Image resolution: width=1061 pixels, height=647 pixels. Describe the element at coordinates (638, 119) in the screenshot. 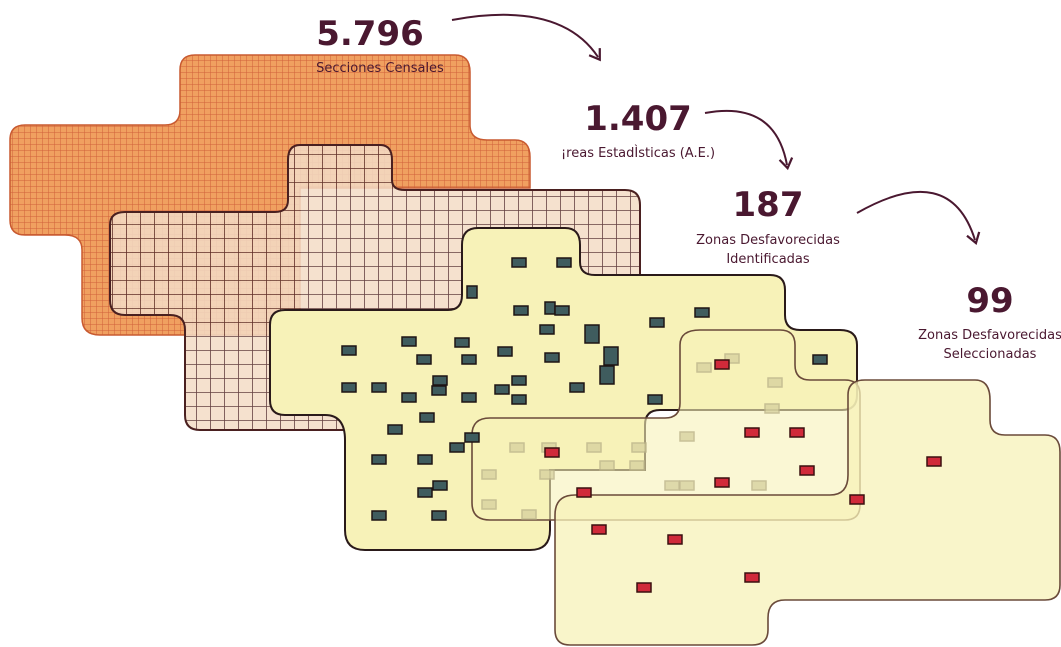

I see `stage-number: 1.407` at that location.